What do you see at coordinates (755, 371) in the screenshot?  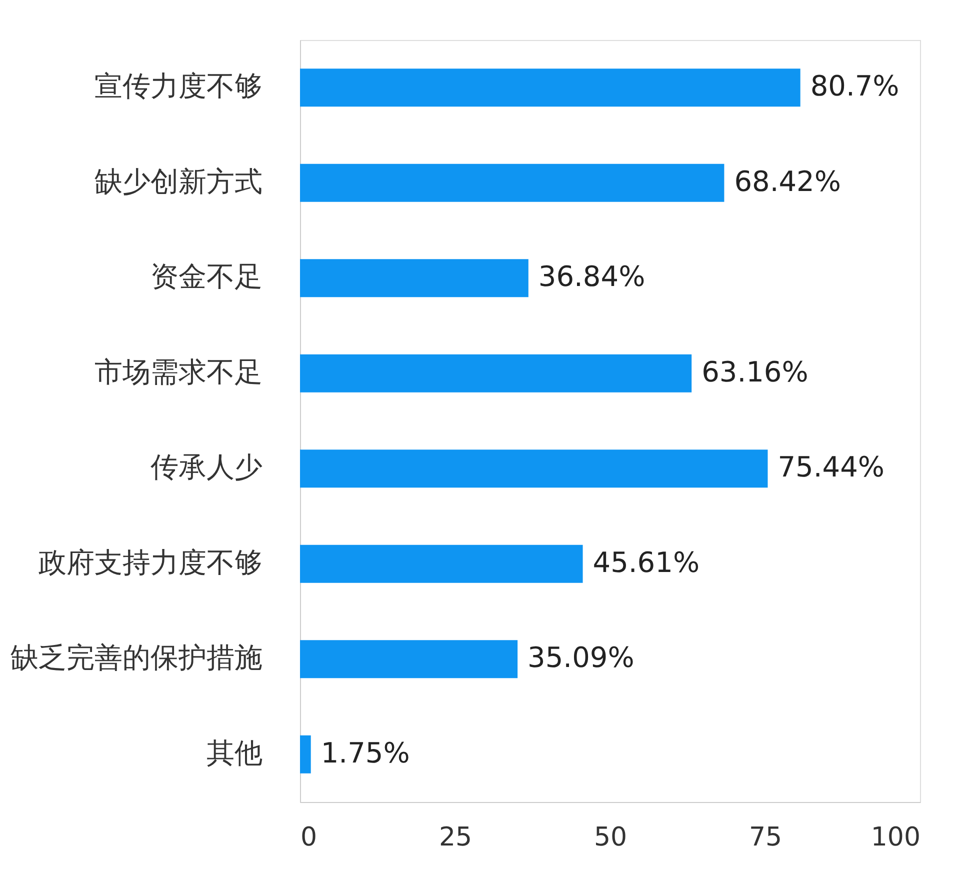 I see `data-label: 63.16%` at bounding box center [755, 371].